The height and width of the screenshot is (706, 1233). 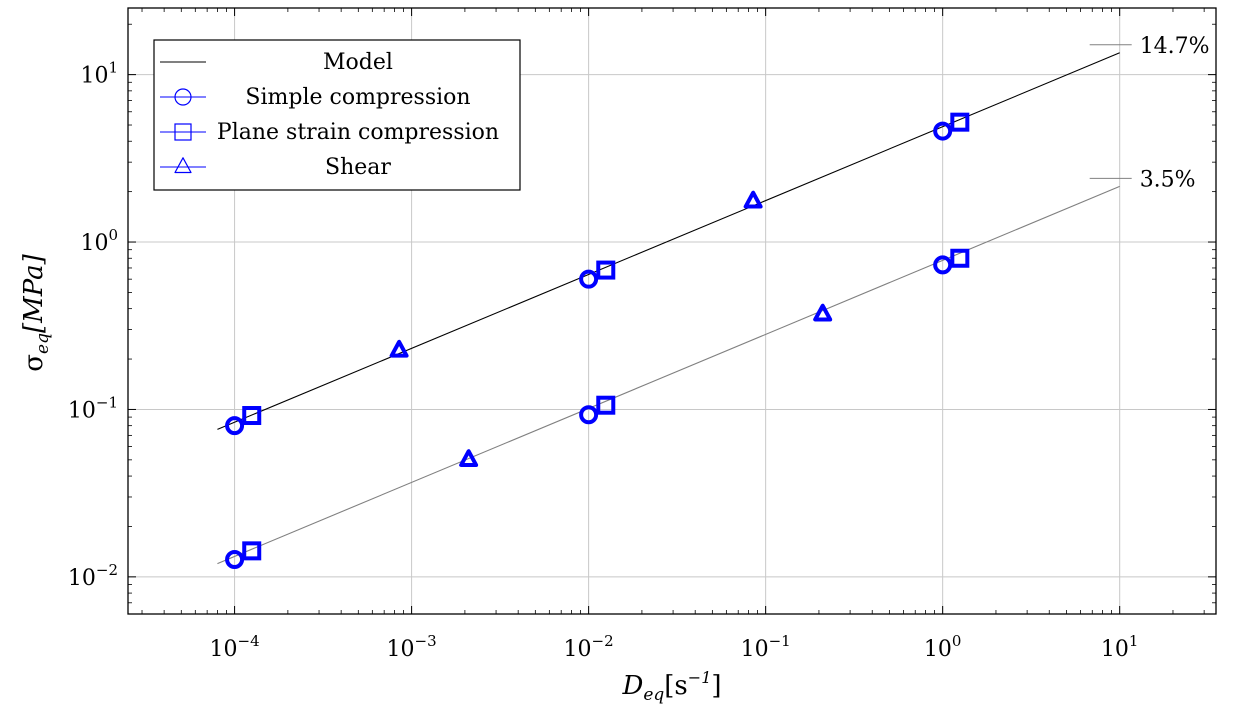 I want to click on x-tick-label: 10⁻¹, so click(x=766, y=647).